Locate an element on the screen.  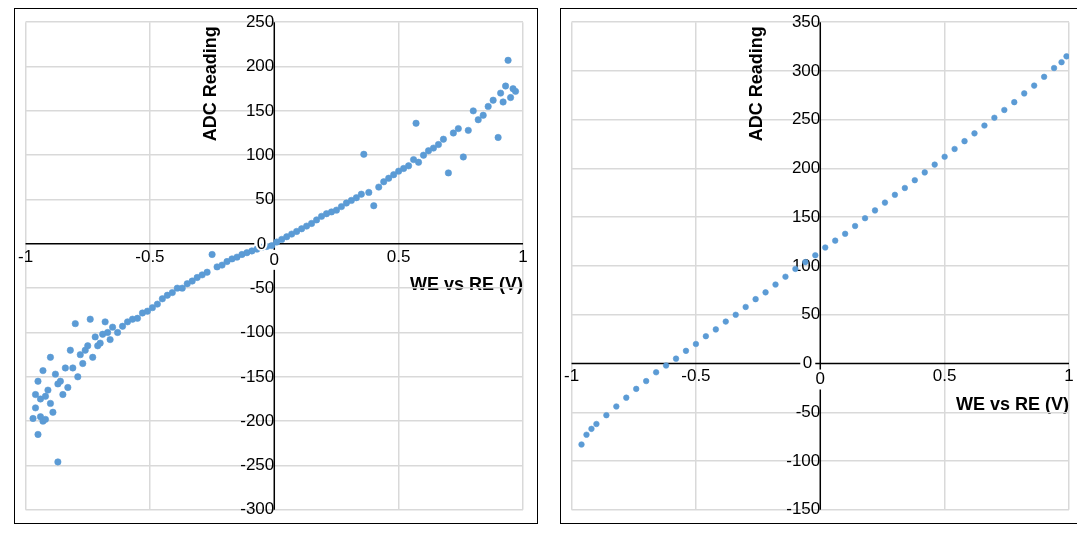
y-tick-label: 100 is located at coordinates (260, 154).